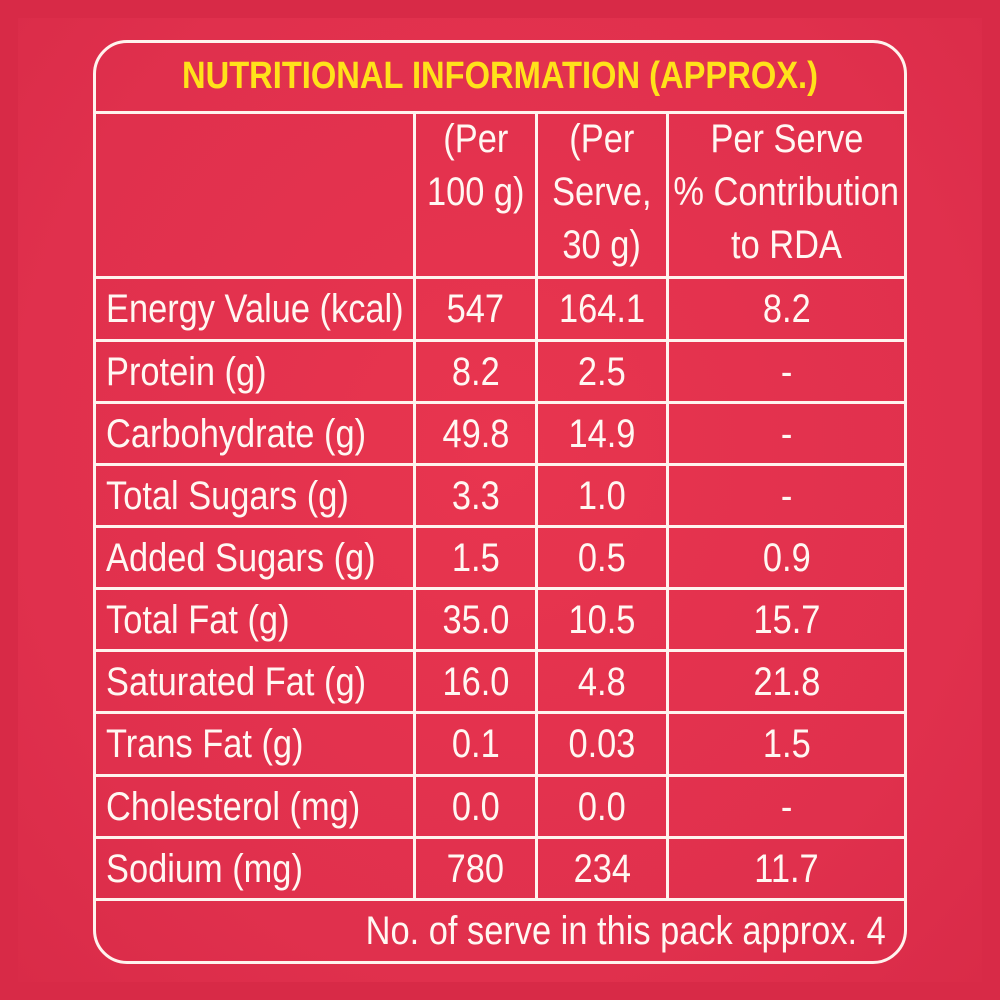  I want to click on value-per-serve: 14.9, so click(602, 433).